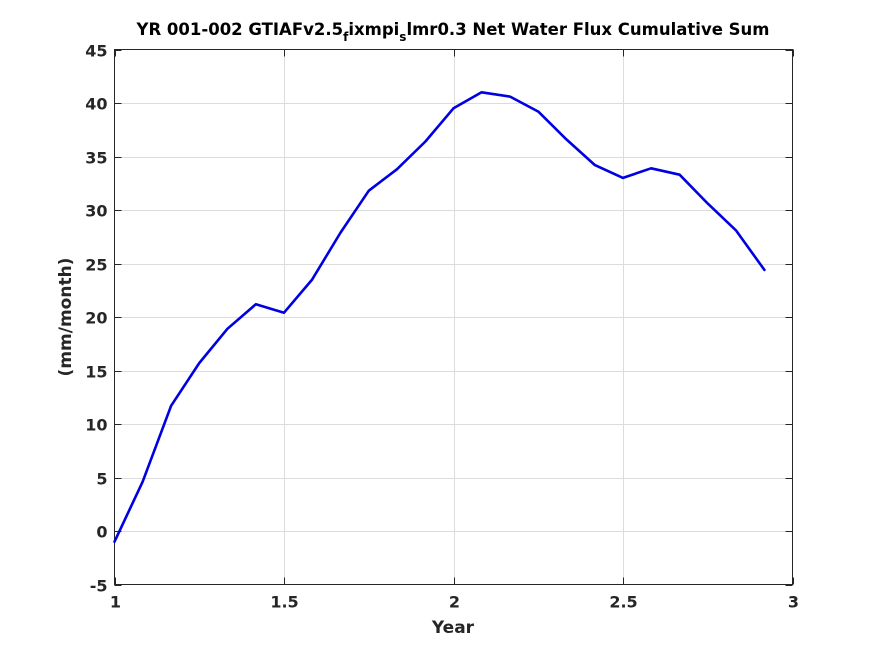 The image size is (875, 661). I want to click on y-tick-label: 20, so click(96, 318).